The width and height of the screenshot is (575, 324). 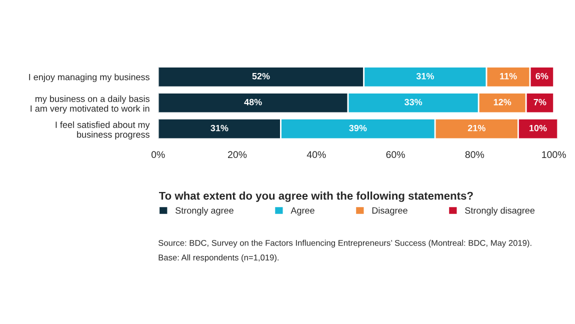 I want to click on y-tick-label: my business on a daily basis I am very motivated to work in, so click(x=90, y=104).